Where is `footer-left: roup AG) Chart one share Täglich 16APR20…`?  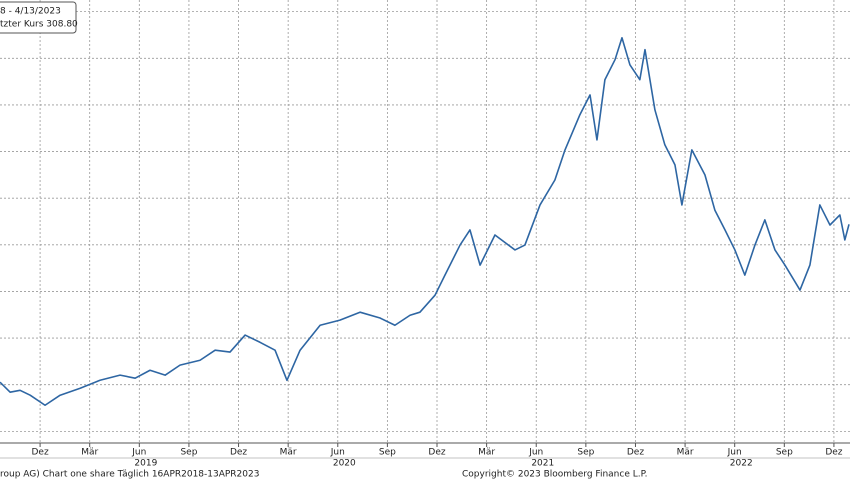
footer-left: roup AG) Chart one share Täglich 16APR20… is located at coordinates (129, 475).